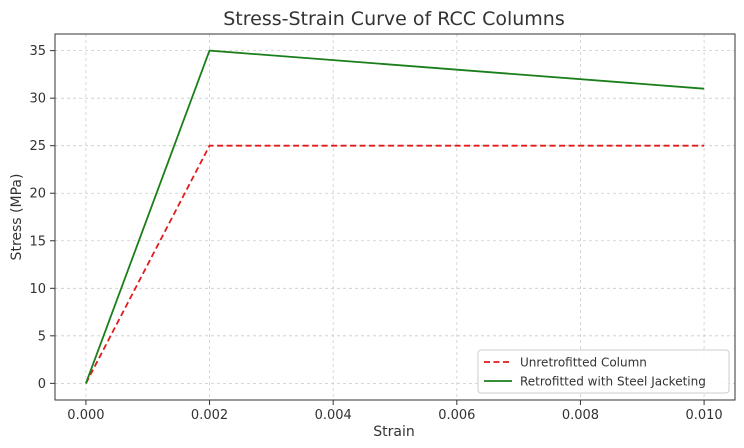  What do you see at coordinates (209, 415) in the screenshot?
I see `x-tick-label: 0.002` at bounding box center [209, 415].